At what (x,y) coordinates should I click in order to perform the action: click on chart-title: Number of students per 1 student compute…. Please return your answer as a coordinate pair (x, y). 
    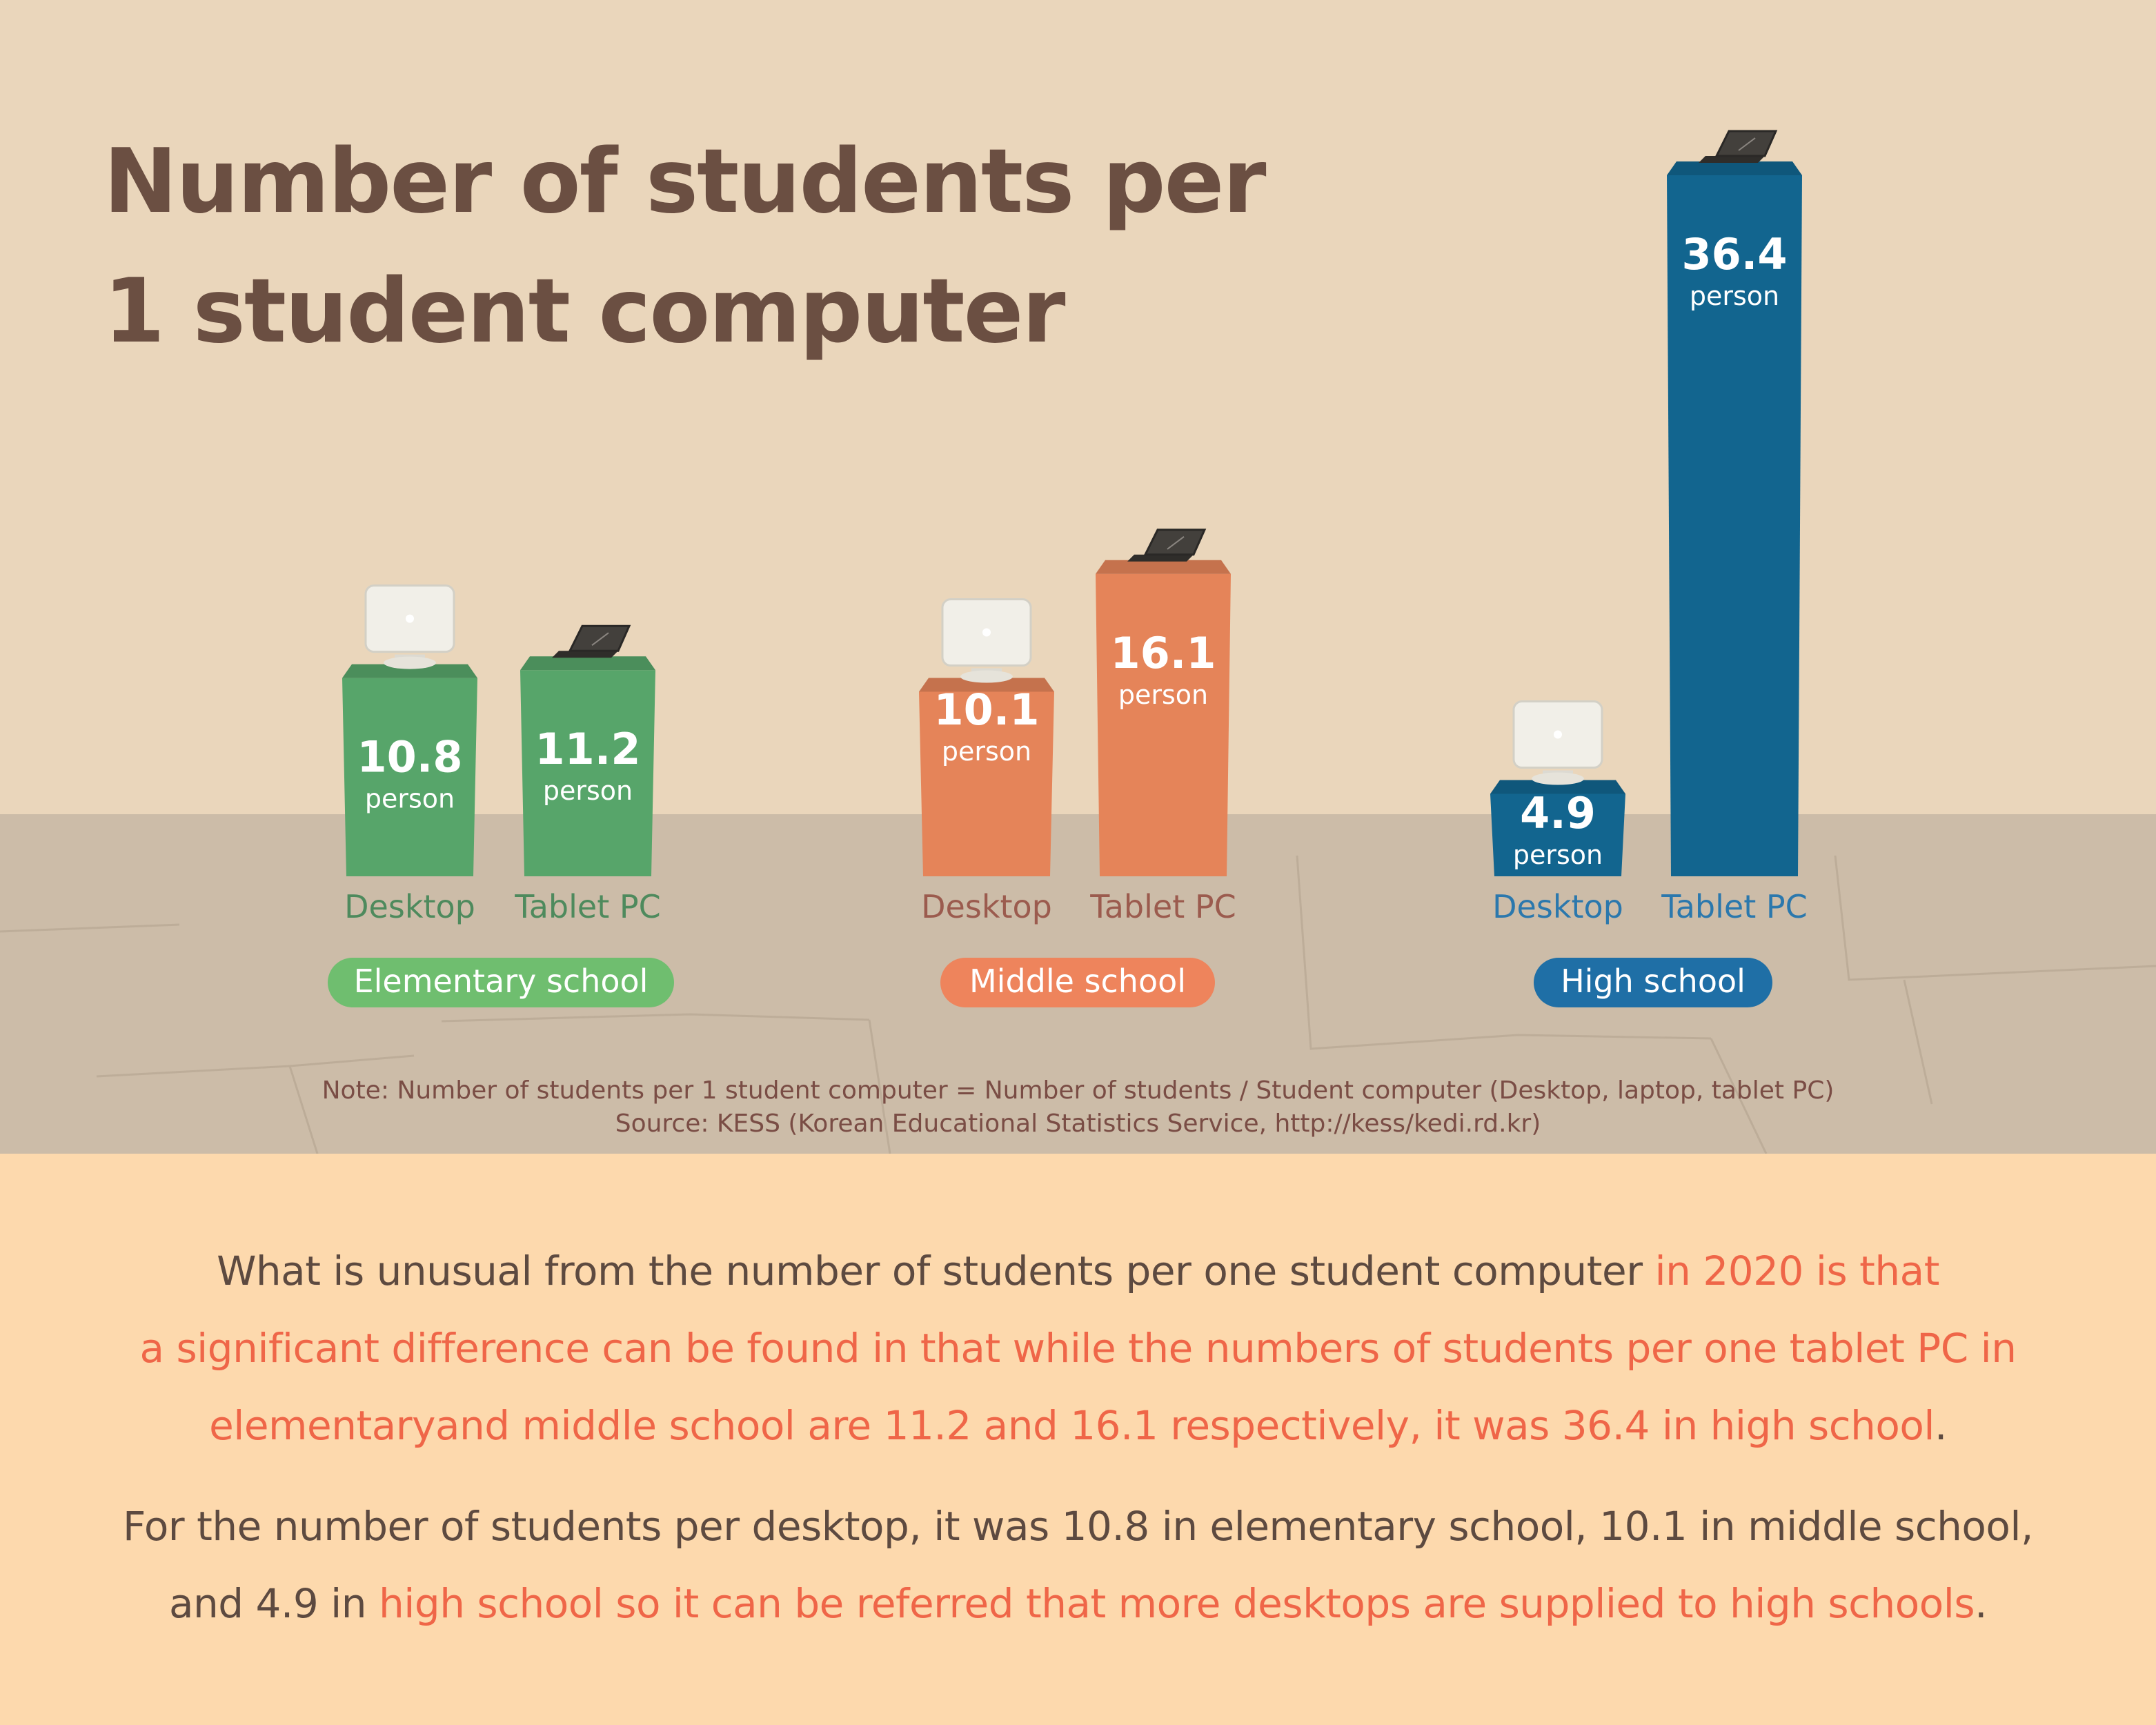
    Looking at the image, I should click on (684, 247).